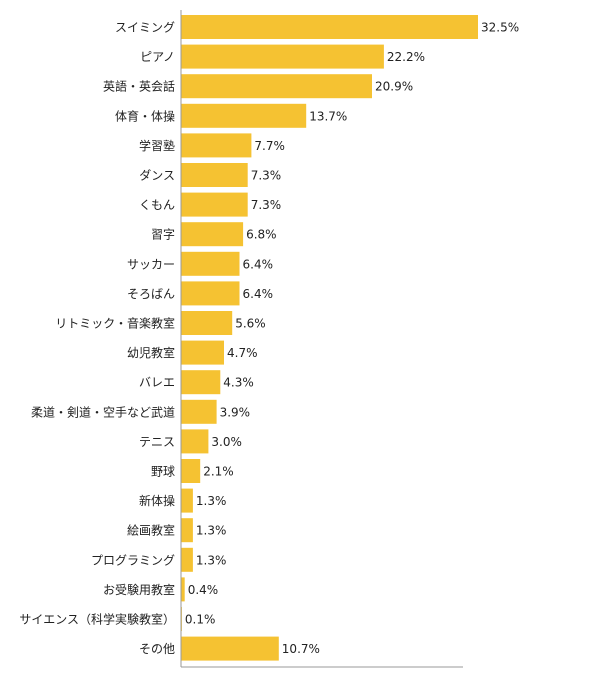 The height and width of the screenshot is (676, 595). Describe the element at coordinates (139, 589) in the screenshot. I see `category-label: お受験用教室` at that location.